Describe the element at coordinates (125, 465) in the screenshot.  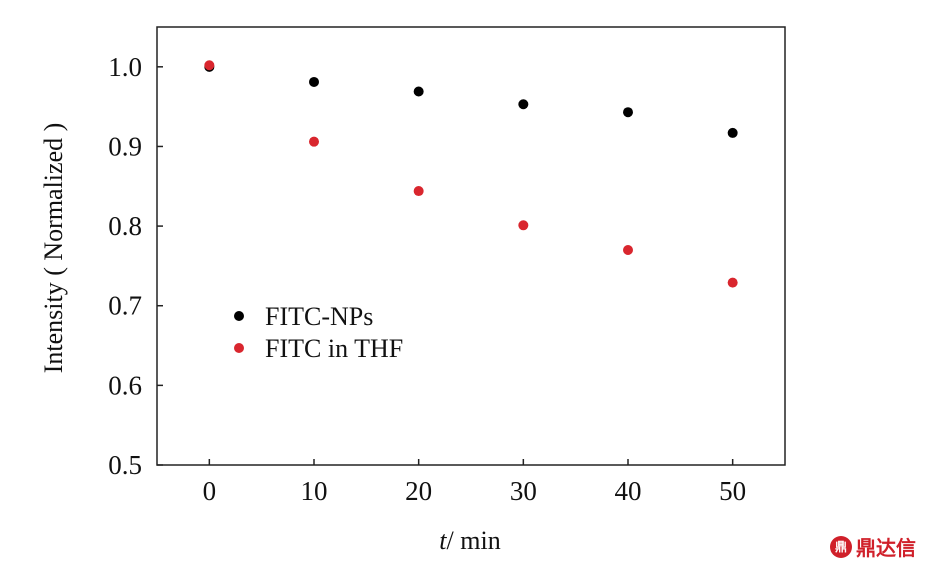
I see `y-tick-label: 0.5` at that location.